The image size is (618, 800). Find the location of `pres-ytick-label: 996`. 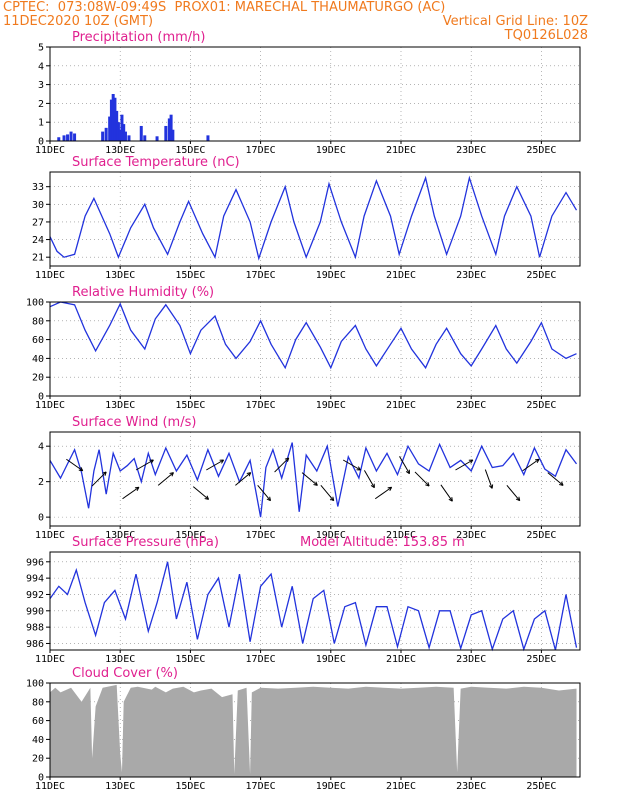

pres-ytick-label: 996 is located at coordinates (35, 562).